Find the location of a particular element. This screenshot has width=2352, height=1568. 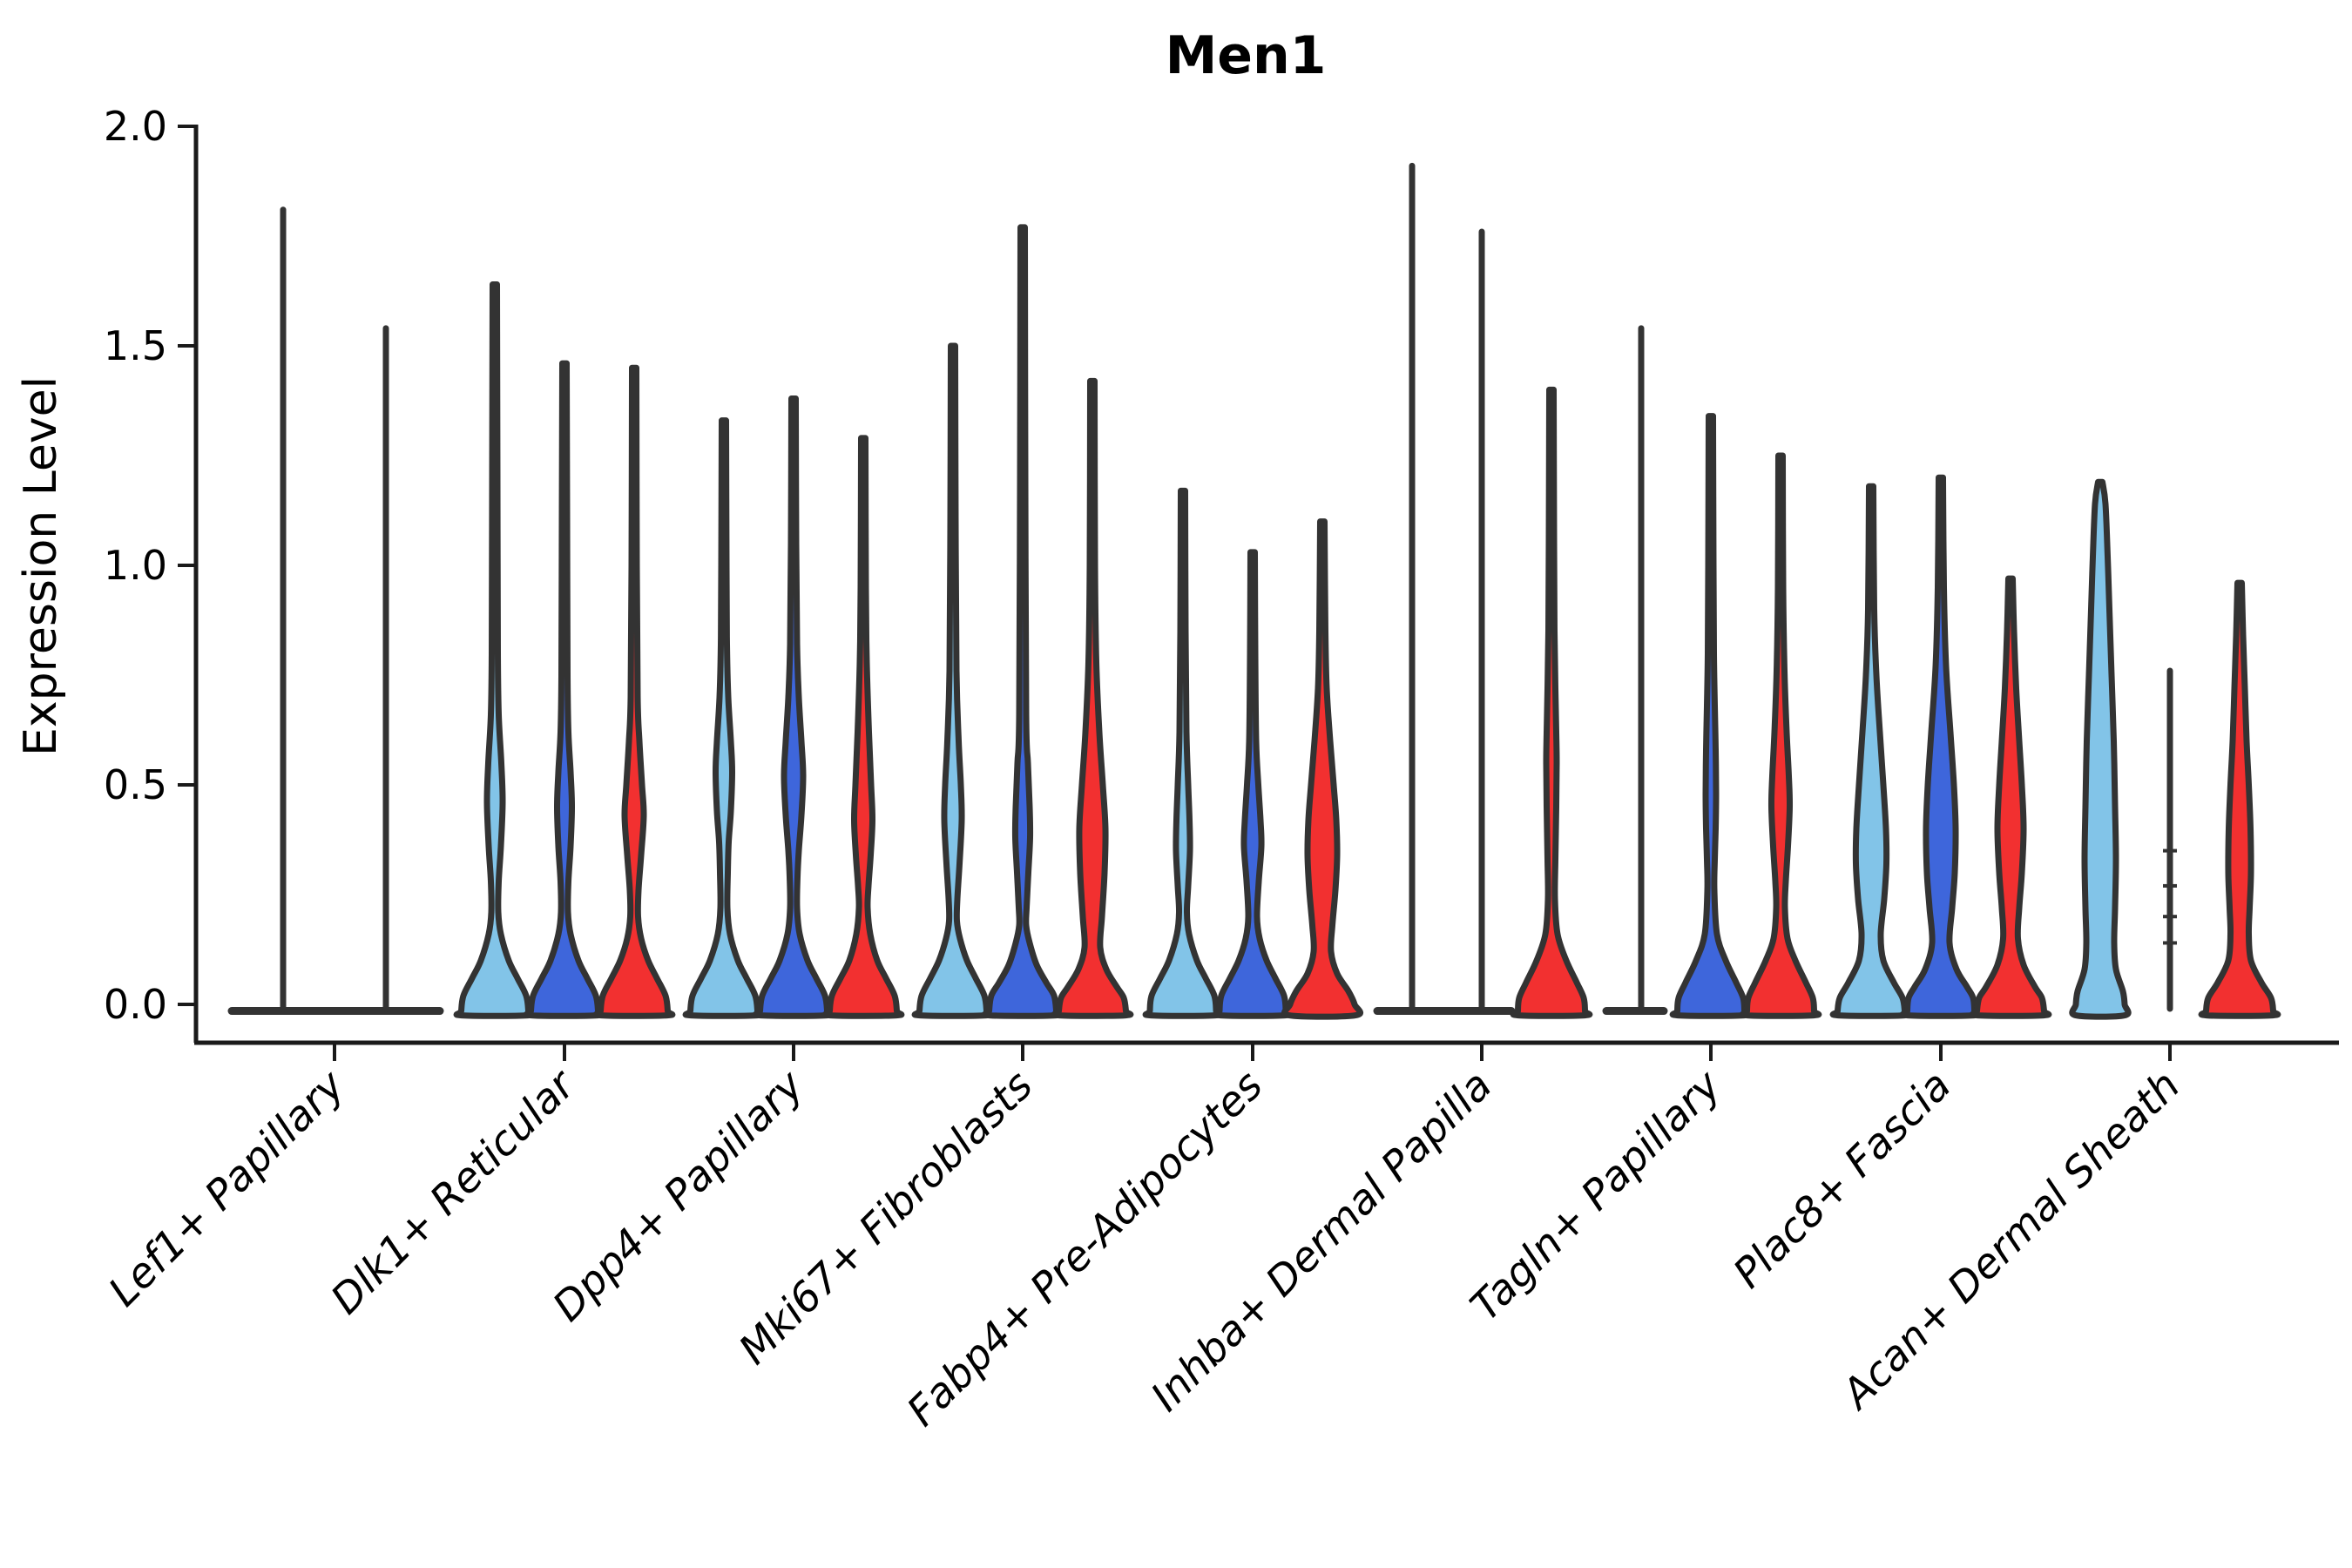

plot-title: Men1 is located at coordinates (1246, 56).